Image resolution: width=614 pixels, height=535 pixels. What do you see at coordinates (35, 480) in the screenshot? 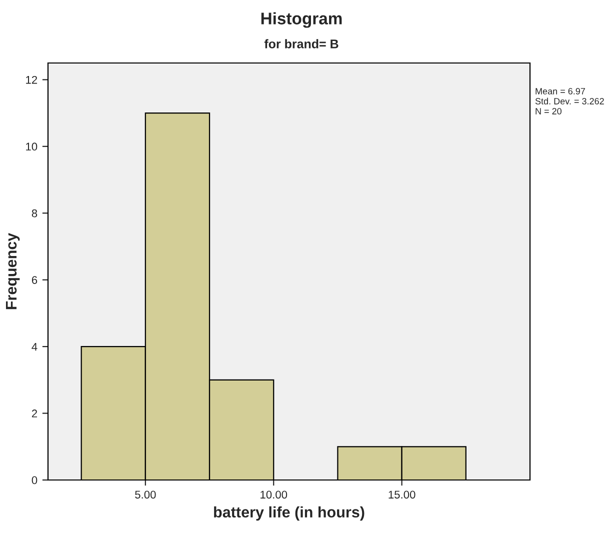
I see `y-tick-label: 0` at bounding box center [35, 480].